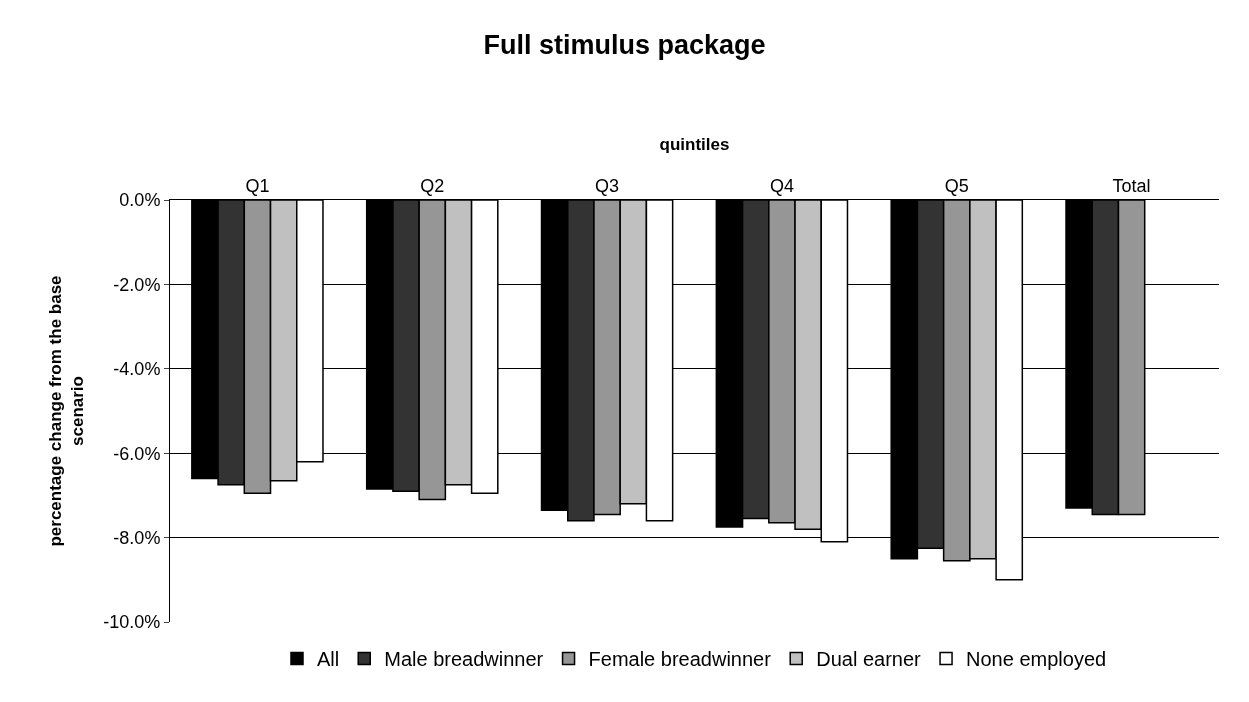 This screenshot has width=1249, height=702. Describe the element at coordinates (781, 185) in the screenshot. I see `x-tick-label: Q4` at that location.